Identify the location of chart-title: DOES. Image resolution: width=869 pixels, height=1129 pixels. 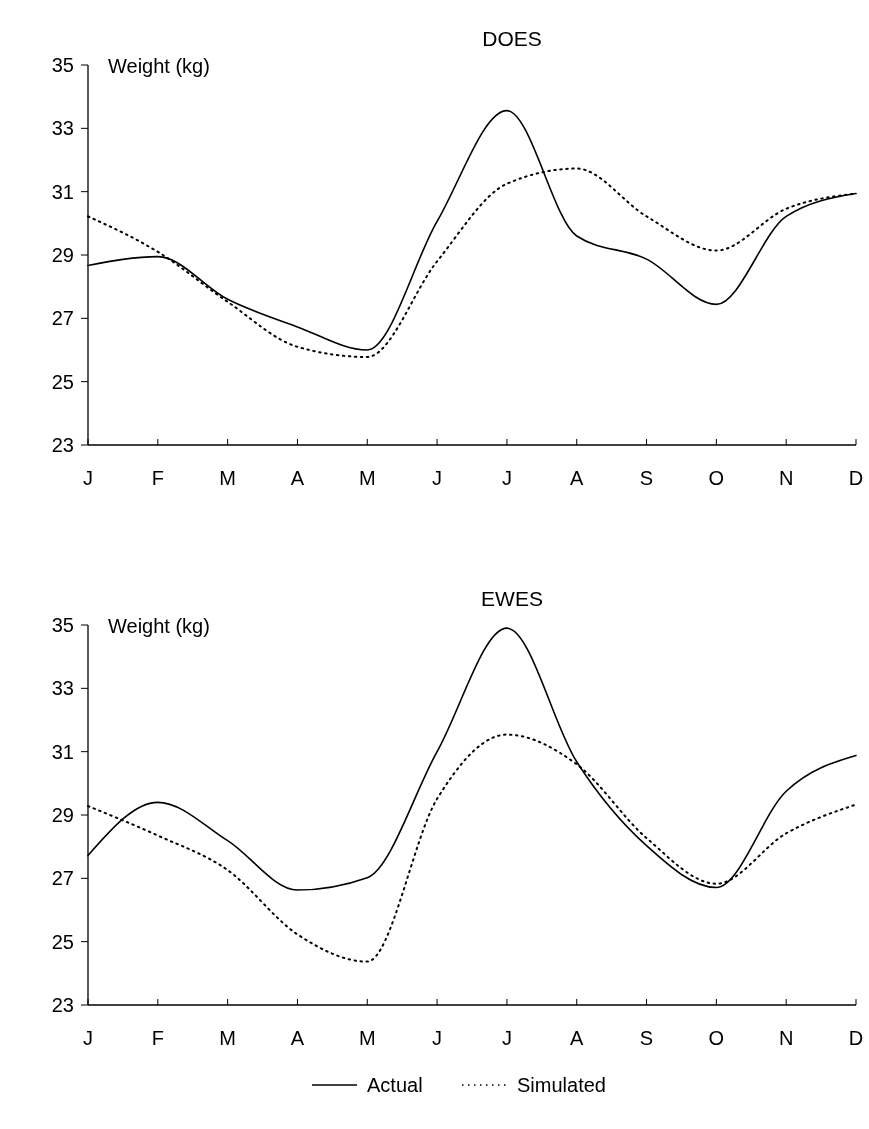
(512, 38).